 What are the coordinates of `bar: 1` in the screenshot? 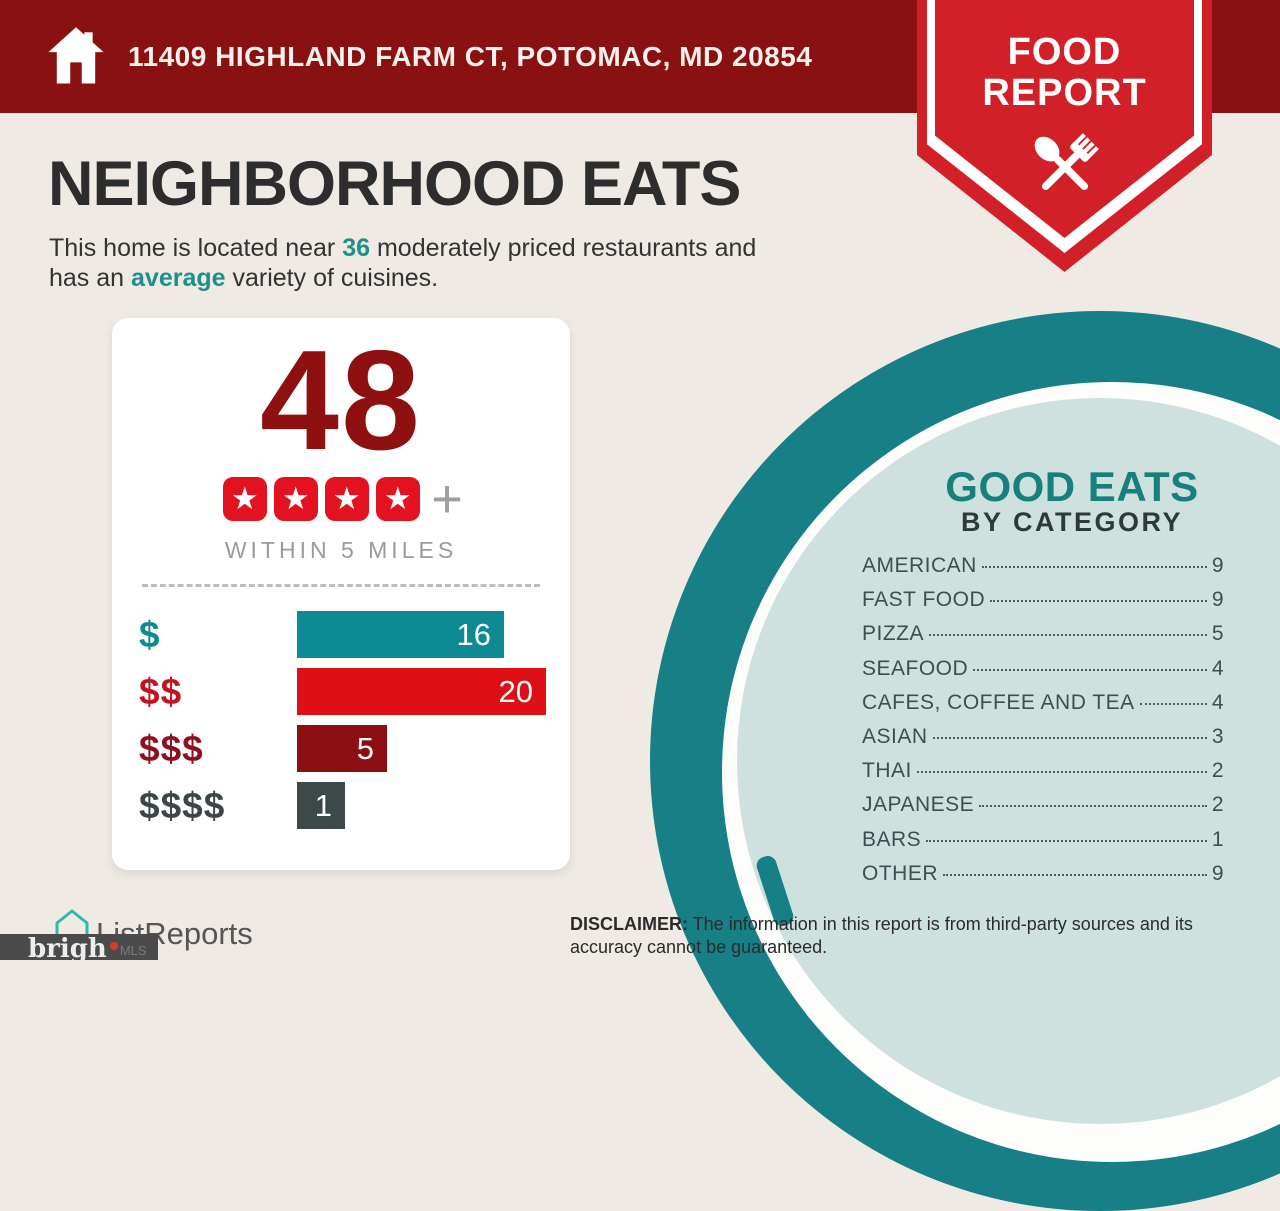 It's located at (321, 805).